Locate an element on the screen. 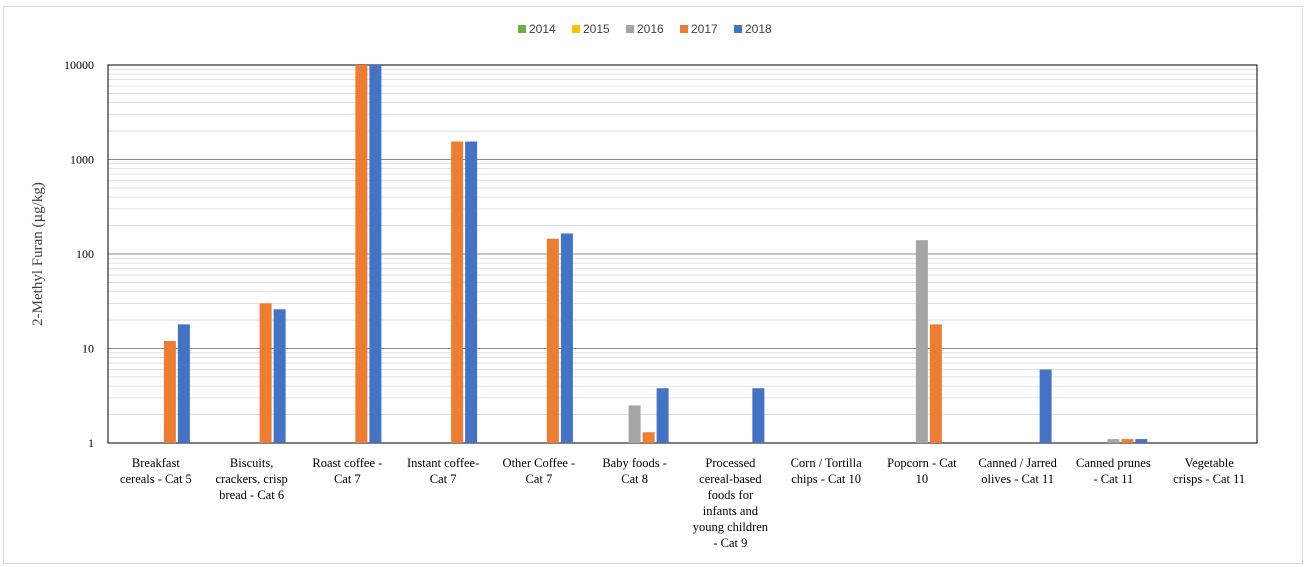 The width and height of the screenshot is (1307, 567). x-category-label: Biscuits, crackers, crisp bread - Cat 6 is located at coordinates (252, 479).